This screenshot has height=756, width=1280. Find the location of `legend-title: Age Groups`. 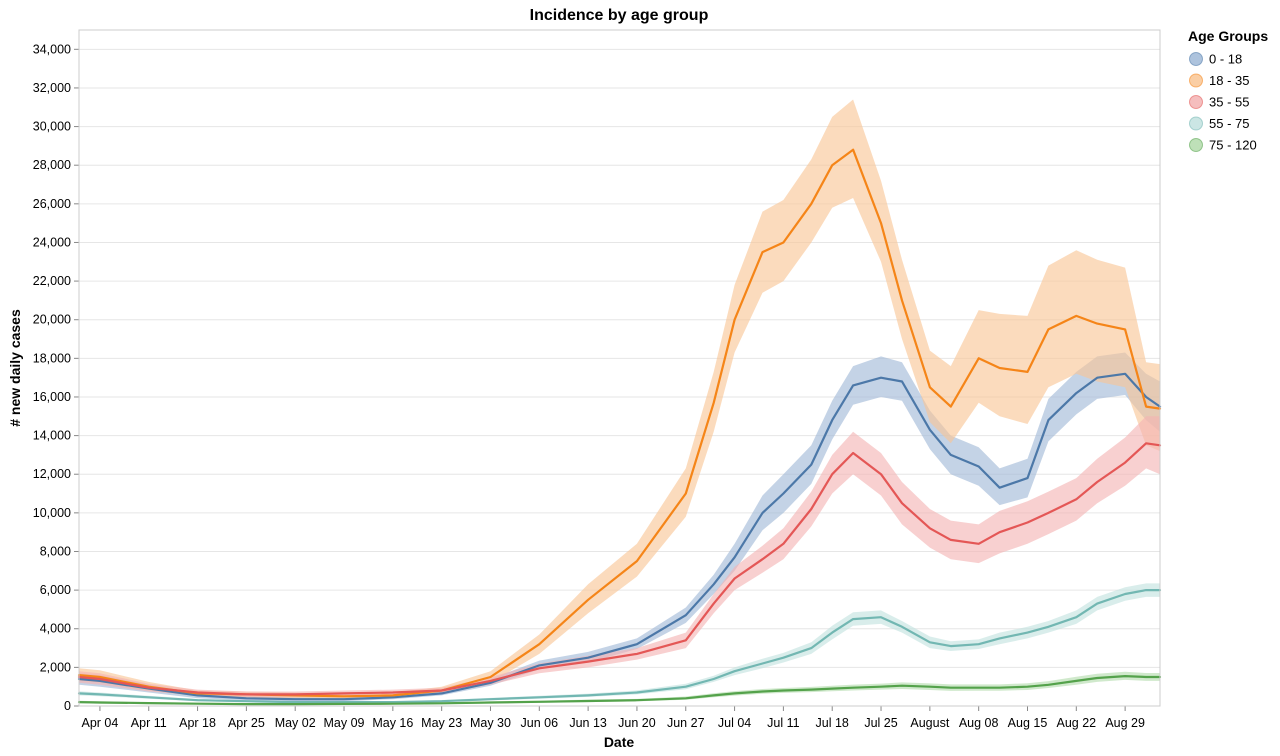

legend-title: Age Groups is located at coordinates (1228, 36).